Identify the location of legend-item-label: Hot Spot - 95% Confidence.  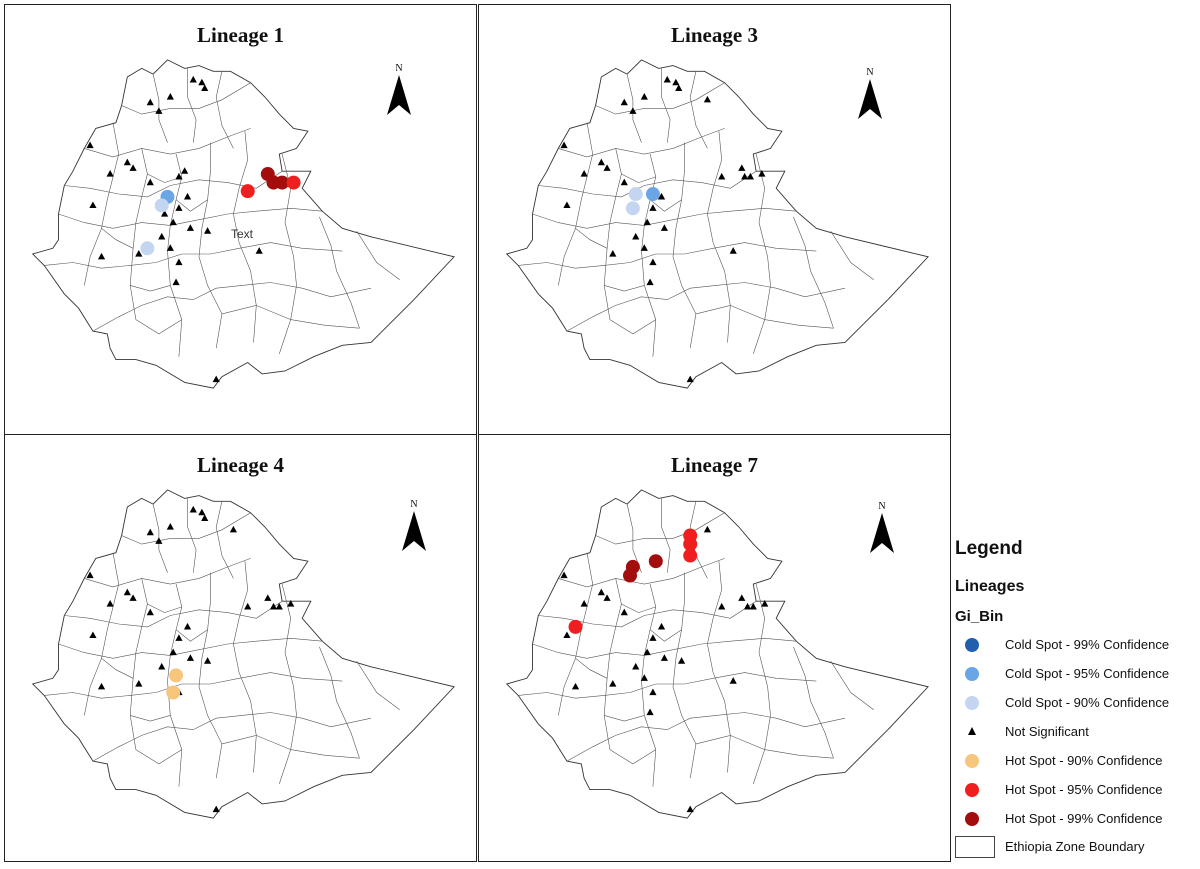
(1084, 789).